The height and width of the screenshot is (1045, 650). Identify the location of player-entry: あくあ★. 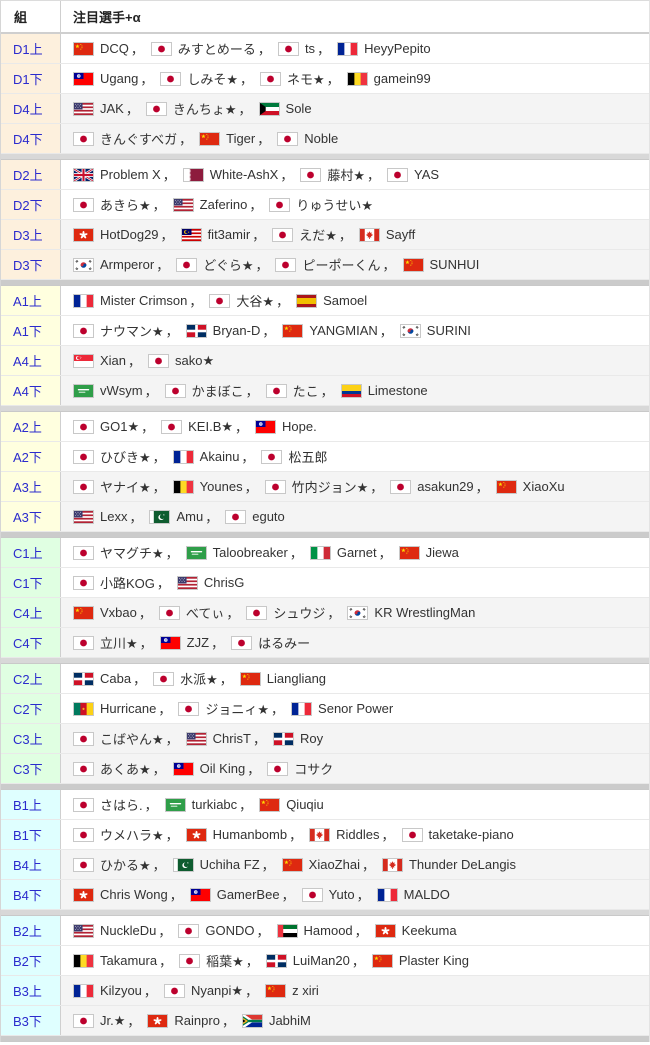
(112, 768).